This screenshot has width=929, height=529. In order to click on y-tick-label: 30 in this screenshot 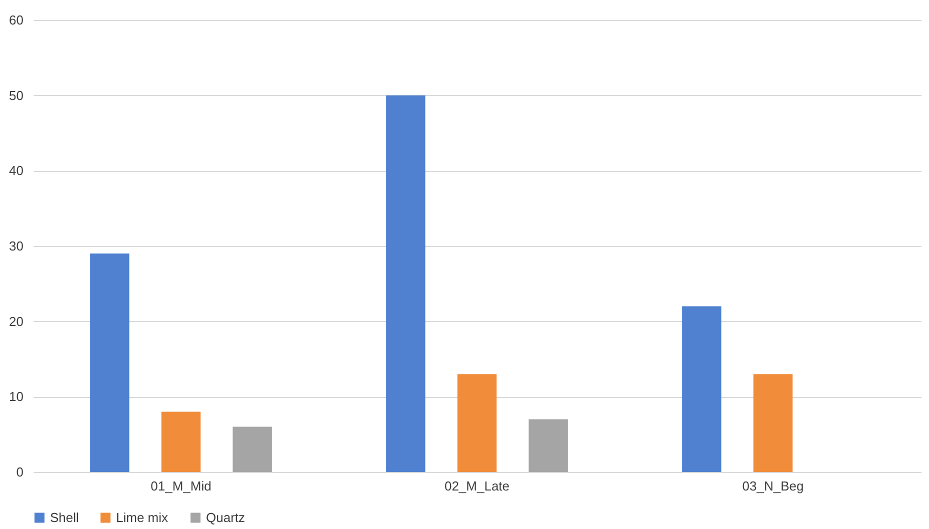, I will do `click(16, 246)`.